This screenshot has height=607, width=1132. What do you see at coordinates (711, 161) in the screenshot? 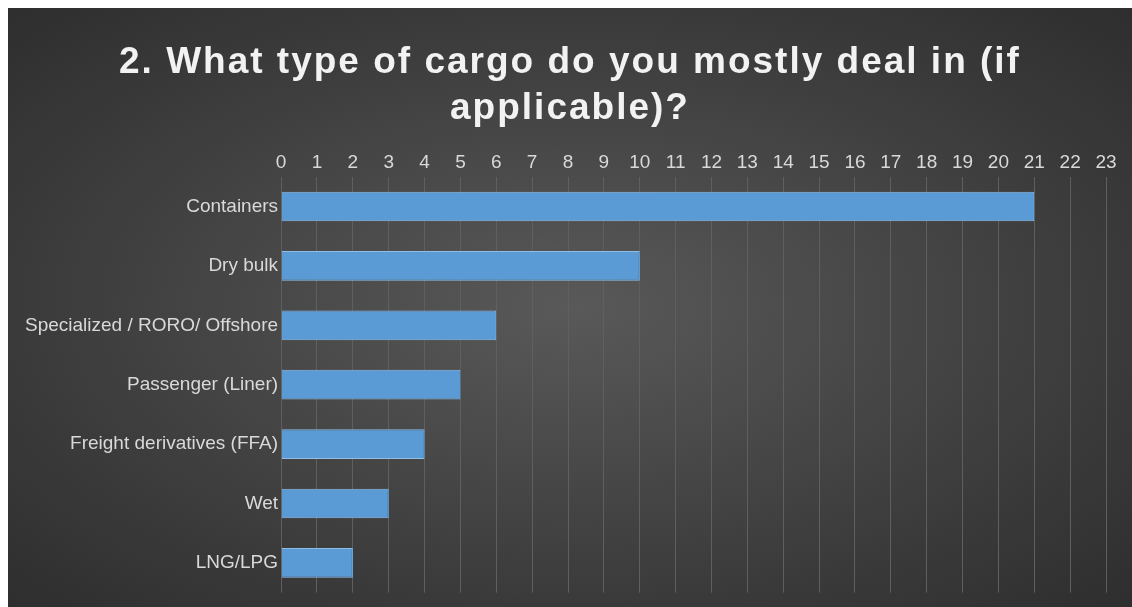
I see `x-tick-label: 12` at bounding box center [711, 161].